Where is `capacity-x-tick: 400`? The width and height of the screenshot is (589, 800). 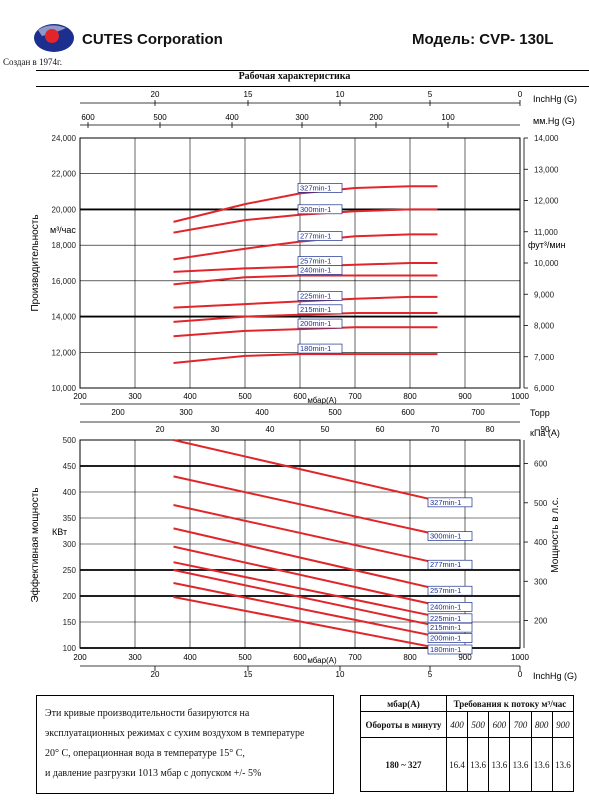 capacity-x-tick: 400 is located at coordinates (190, 396).